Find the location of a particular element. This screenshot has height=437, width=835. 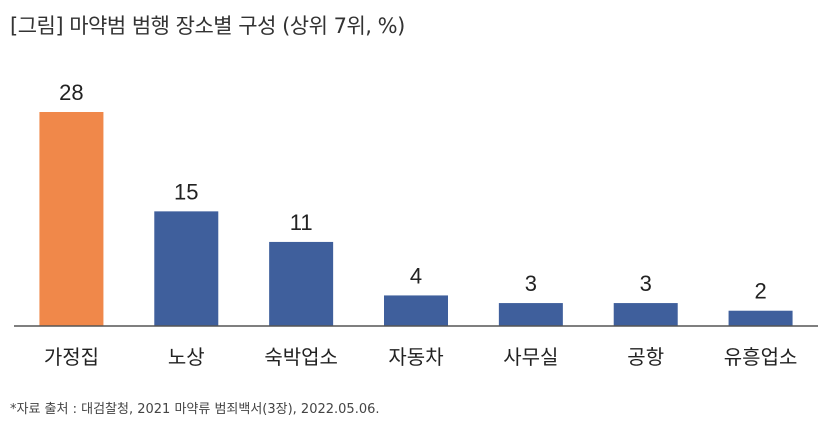

category-label-7: 유흥업소 is located at coordinates (761, 357).